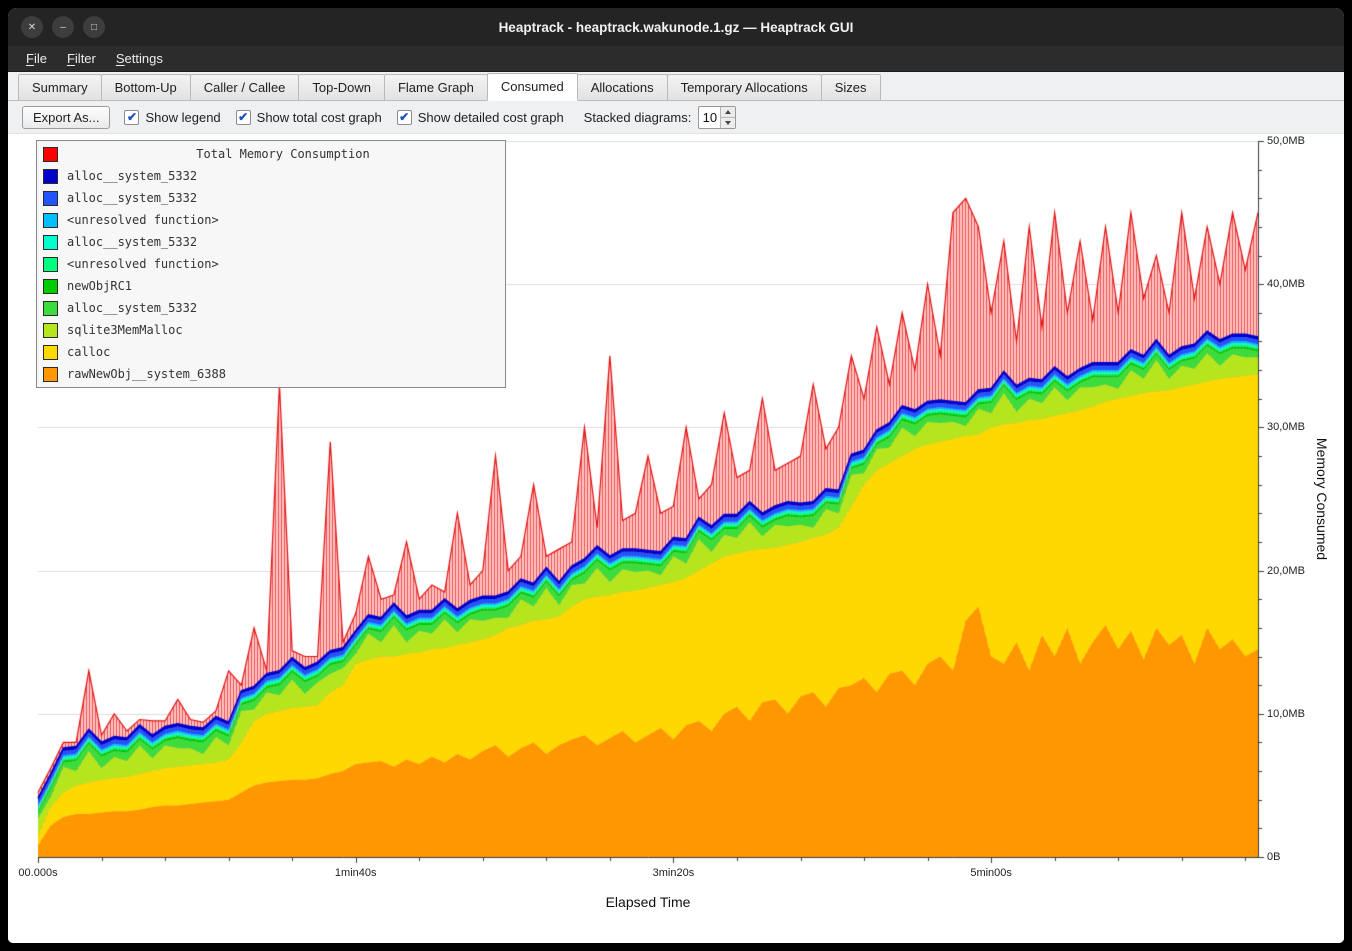 The image size is (1352, 951). Describe the element at coordinates (991, 873) in the screenshot. I see `x-tick-label: 5min00s` at that location.